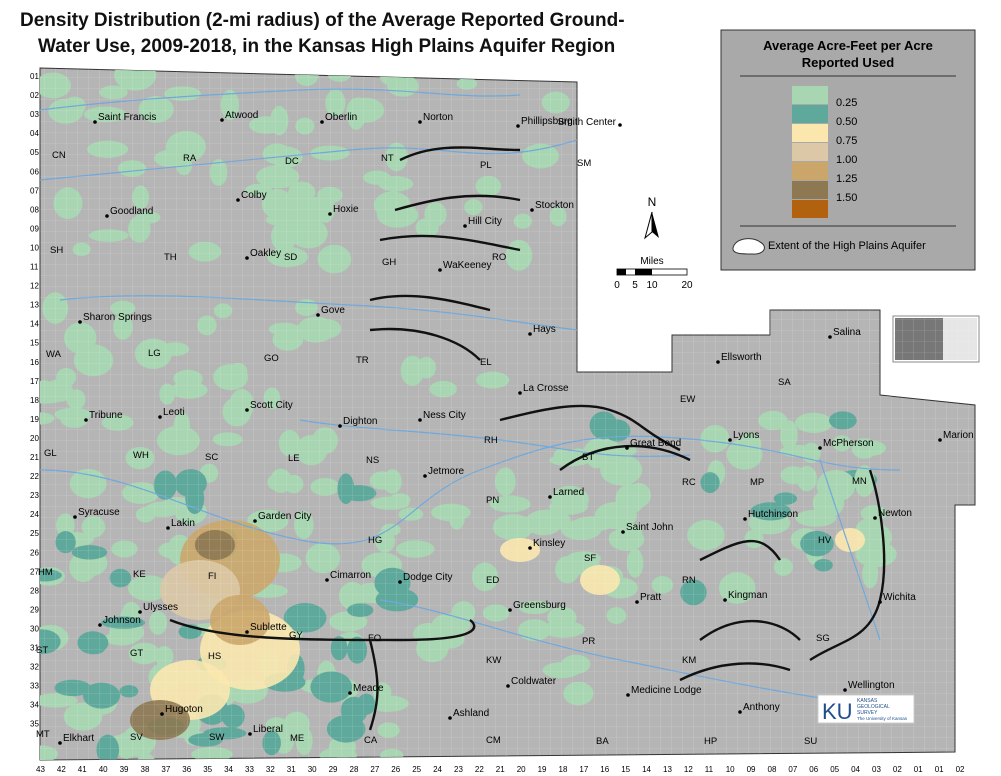 This screenshot has width=1001, height=776. What do you see at coordinates (666, 690) in the screenshot?
I see `city-label: Medicine Lodge` at bounding box center [666, 690].